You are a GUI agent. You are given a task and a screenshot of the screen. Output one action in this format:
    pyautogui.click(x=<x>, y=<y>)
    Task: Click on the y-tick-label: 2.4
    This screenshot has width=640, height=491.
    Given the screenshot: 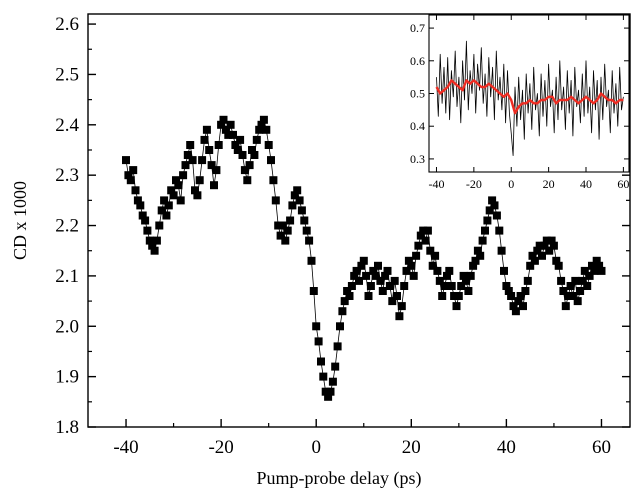 What is the action you would take?
    pyautogui.click(x=67, y=125)
    